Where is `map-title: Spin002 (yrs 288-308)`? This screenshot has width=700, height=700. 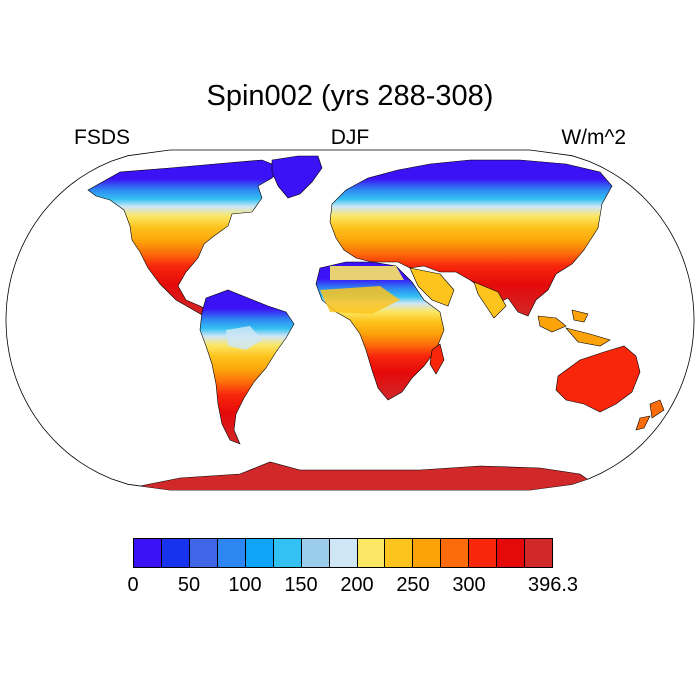
map-title: Spin002 (yrs 288-308) is located at coordinates (350, 96).